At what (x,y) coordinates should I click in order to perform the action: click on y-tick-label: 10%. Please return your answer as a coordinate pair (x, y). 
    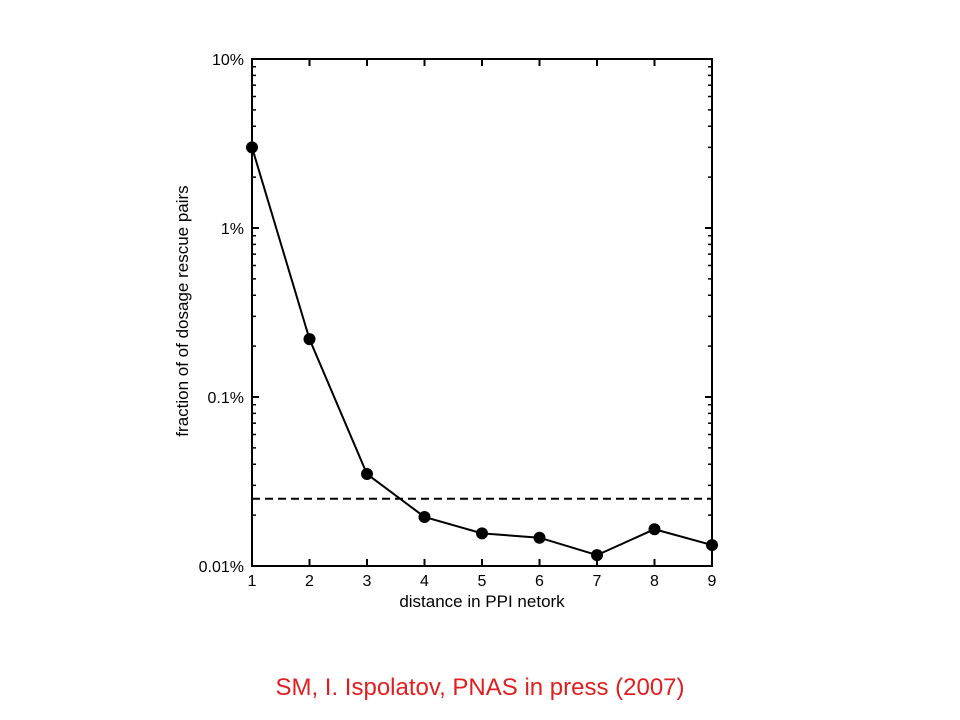
    Looking at the image, I should click on (228, 60).